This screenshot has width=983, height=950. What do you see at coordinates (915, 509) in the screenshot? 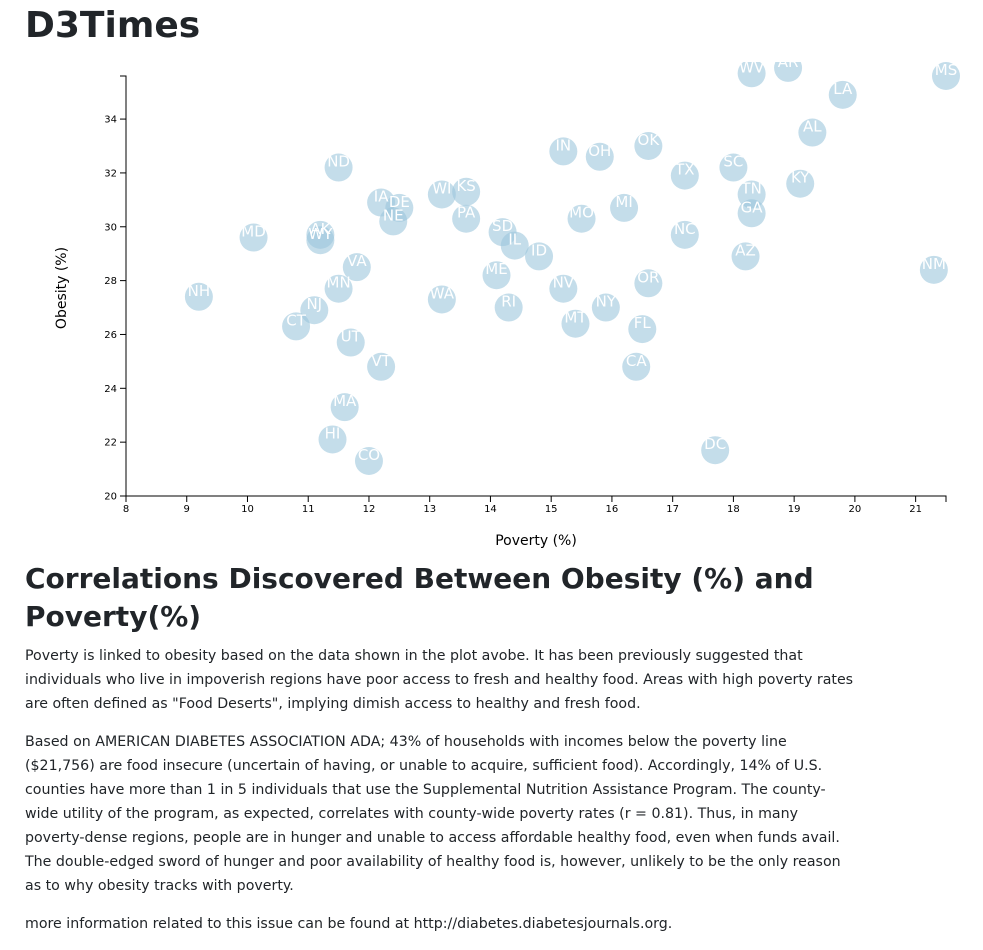
I see `x-tick-label: 21` at bounding box center [915, 509].